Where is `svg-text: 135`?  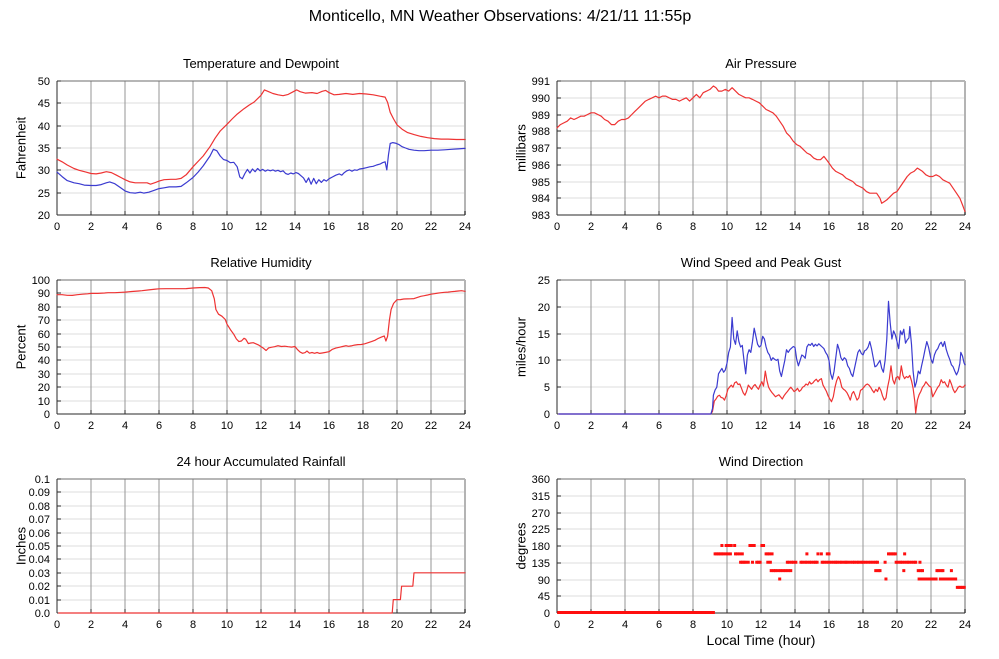
svg-text: 135 is located at coordinates (541, 564).